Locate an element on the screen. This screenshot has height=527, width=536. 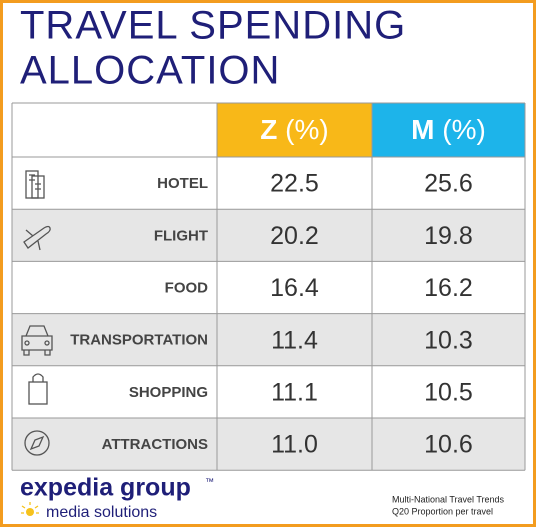
cell-value: 19.8 is located at coordinates (448, 236).